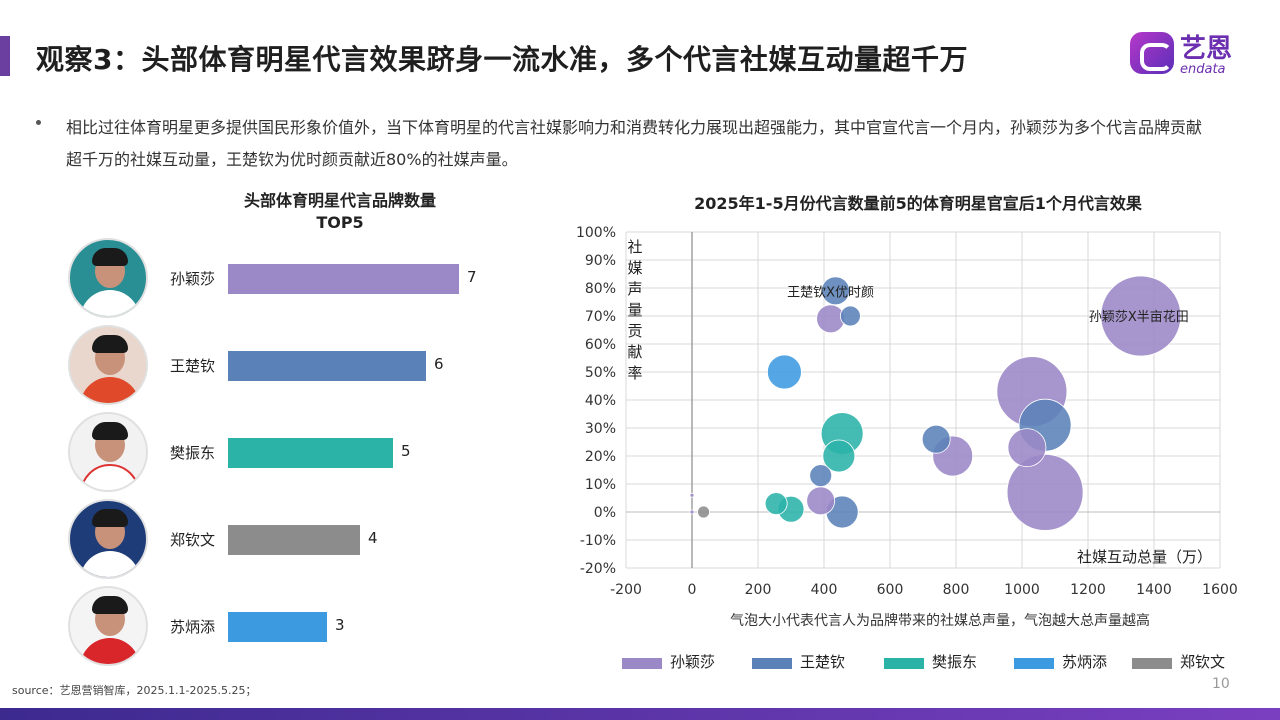  I want to click on page-title: 观察3：头部体育明星代言效果跻身一流水准，多个代言社媒互动量超千万, so click(502, 59).